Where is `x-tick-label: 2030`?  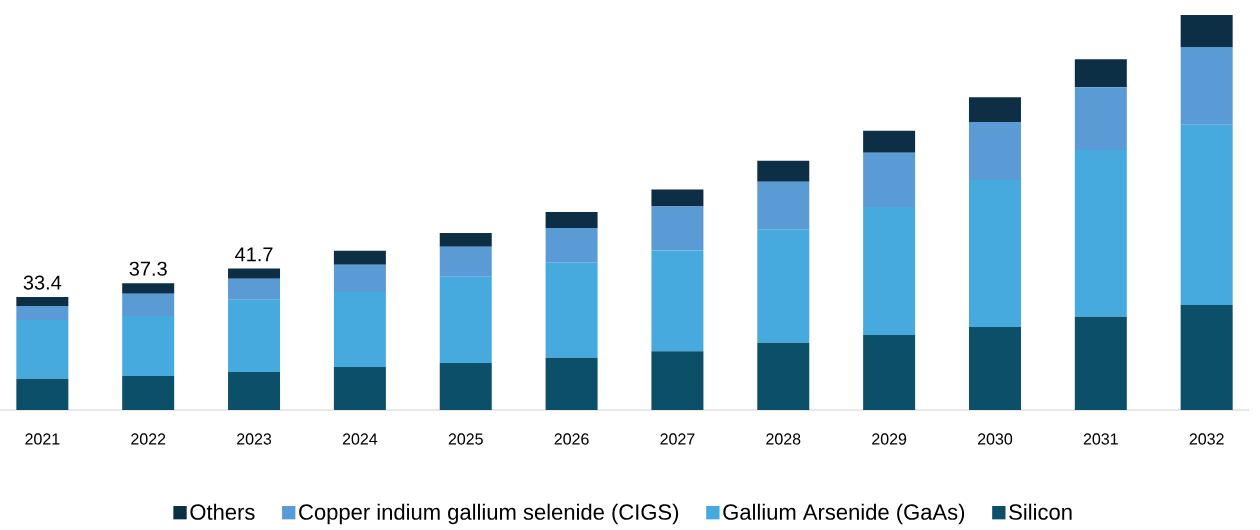
x-tick-label: 2030 is located at coordinates (995, 439).